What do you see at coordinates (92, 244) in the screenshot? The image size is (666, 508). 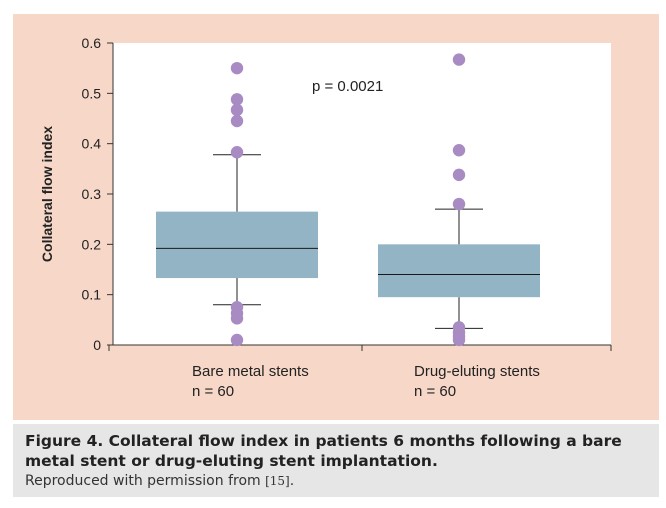 I see `y-tick-label: 0.2` at bounding box center [92, 244].